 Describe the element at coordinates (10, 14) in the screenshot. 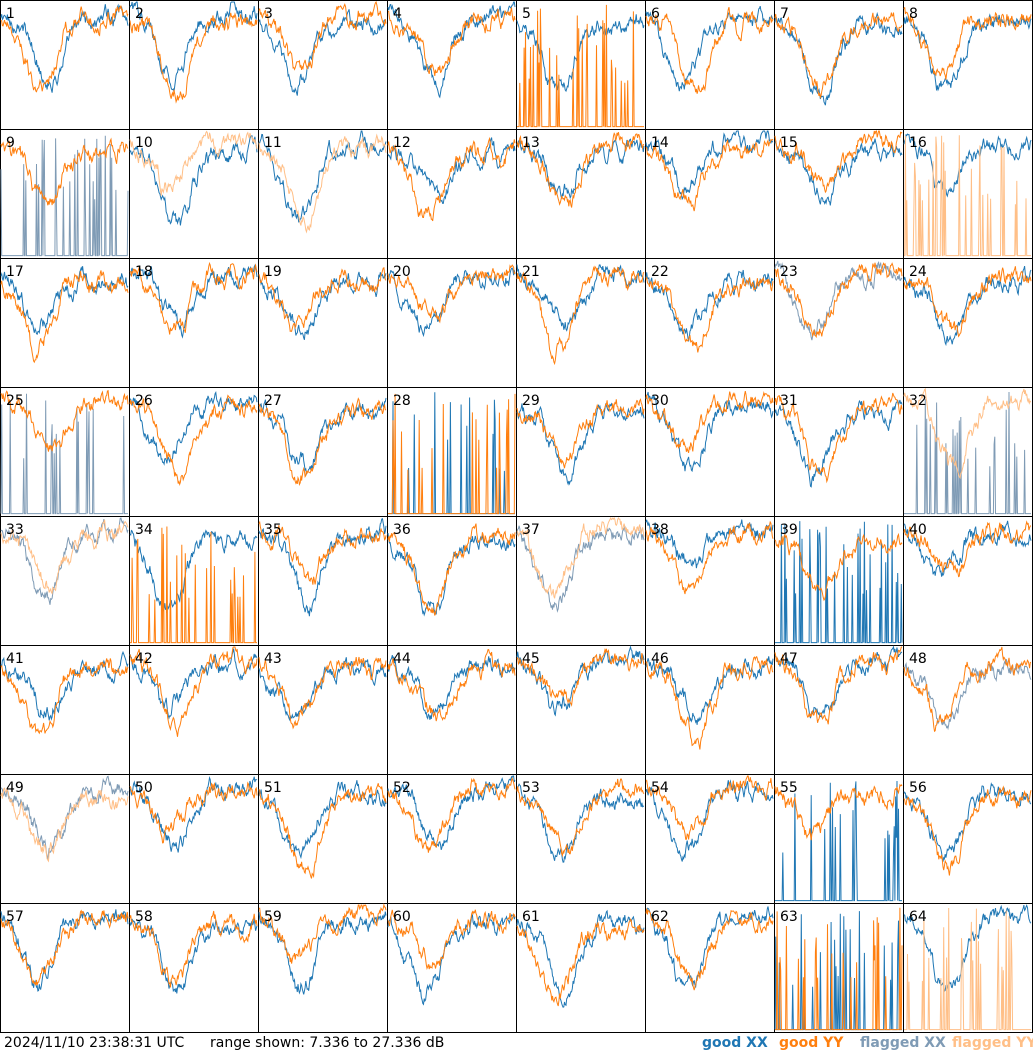

I see `panel-number: 1` at that location.